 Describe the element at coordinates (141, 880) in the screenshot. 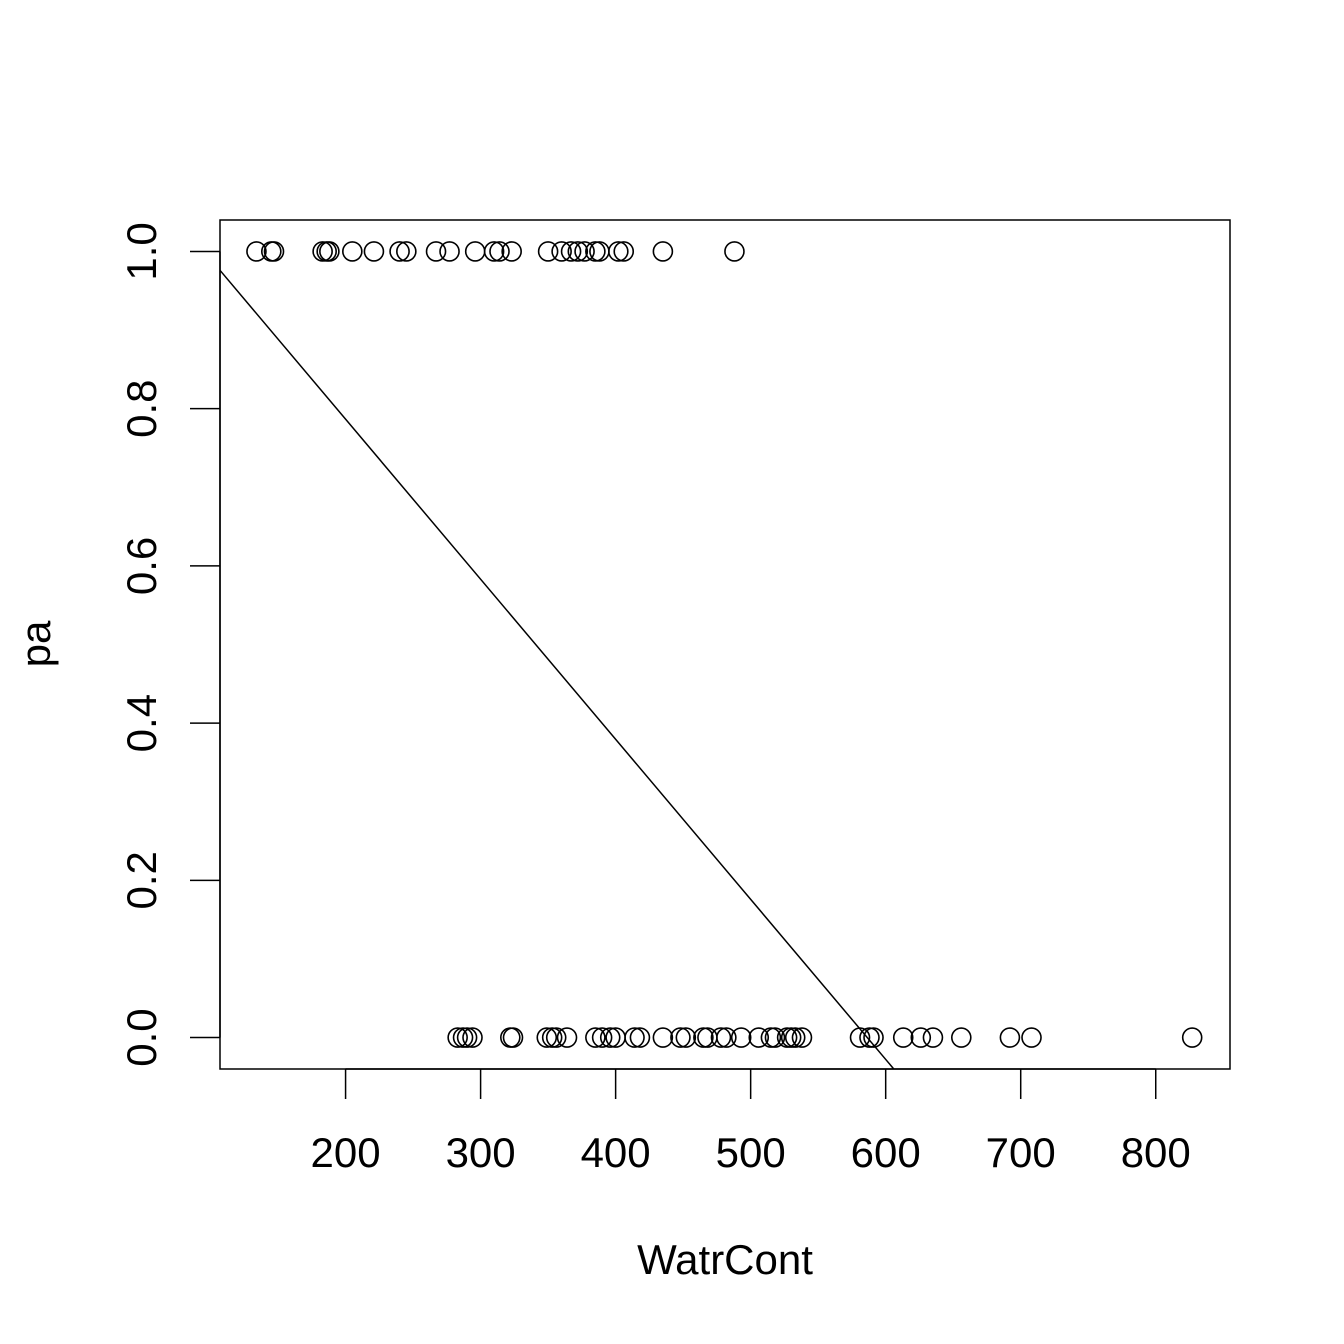

I see `y-tick-label: 0.2` at that location.